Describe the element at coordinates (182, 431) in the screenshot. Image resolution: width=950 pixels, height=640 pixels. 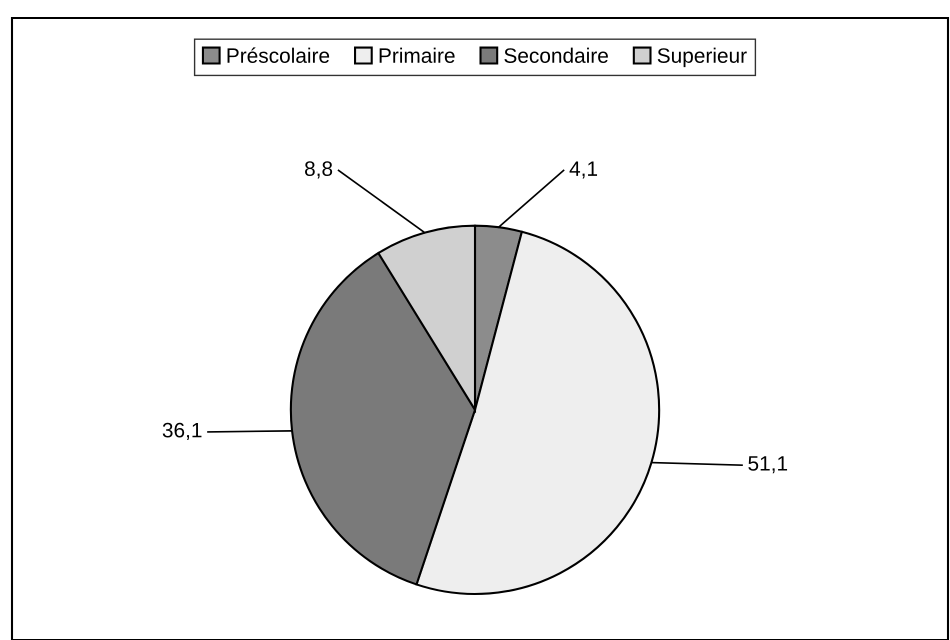
I see `data-label: 36,1` at that location.